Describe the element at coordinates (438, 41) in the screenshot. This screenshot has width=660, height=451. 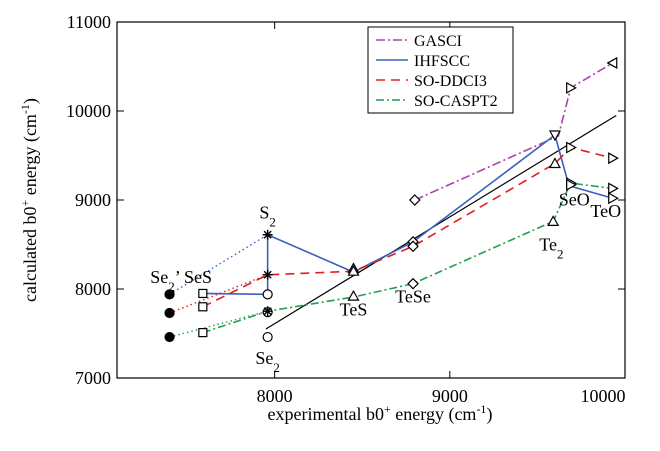
I see `legend-label-gasci: GASCI` at that location.